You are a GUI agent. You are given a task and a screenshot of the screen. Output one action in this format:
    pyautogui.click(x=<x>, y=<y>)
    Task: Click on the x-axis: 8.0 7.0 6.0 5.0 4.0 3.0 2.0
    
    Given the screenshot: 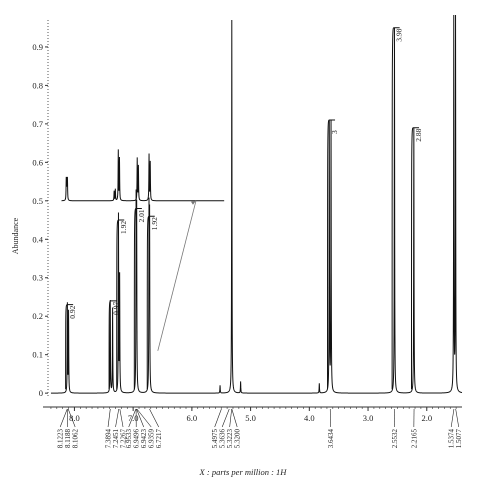 What is the action you would take?
    pyautogui.click(x=252, y=414)
    